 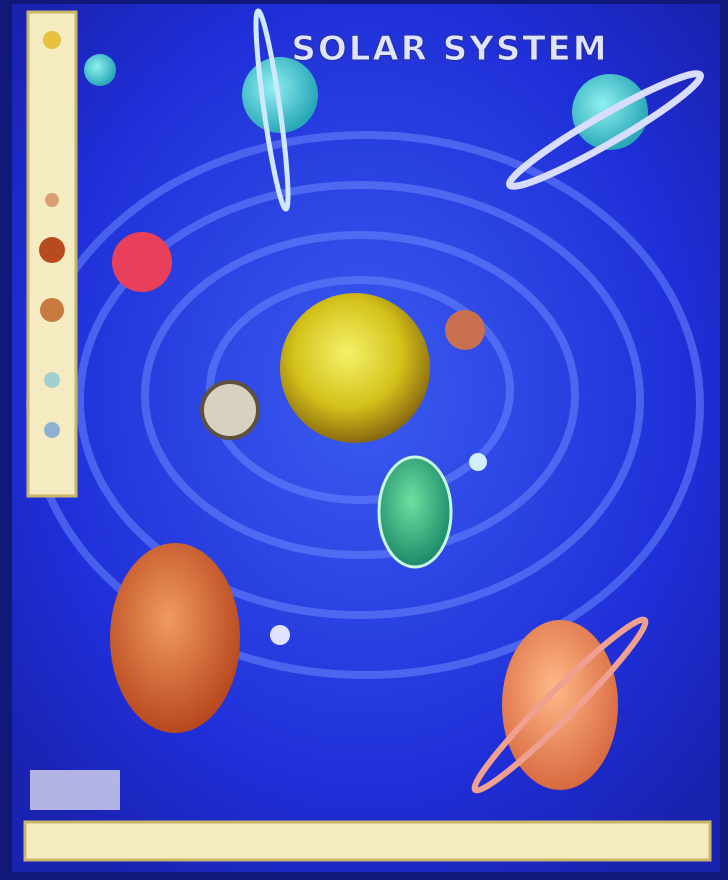 I want to click on strip-planets, so click(x=52, y=234).